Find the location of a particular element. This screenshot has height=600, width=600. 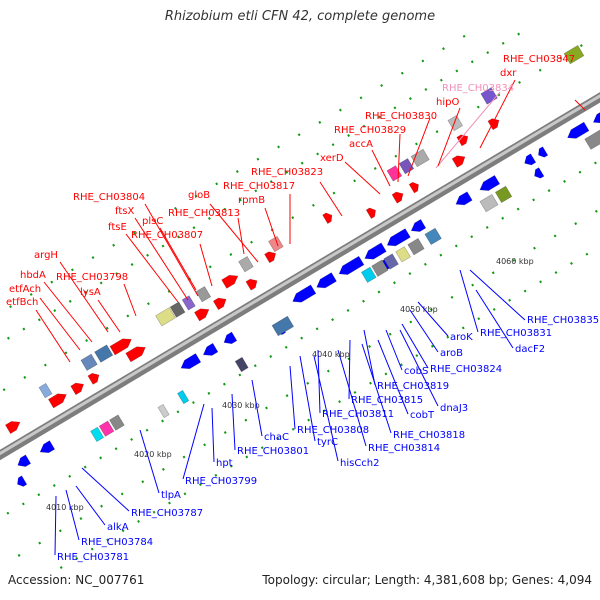

forward-gene-label: etfBch is located at coordinates (22, 302).